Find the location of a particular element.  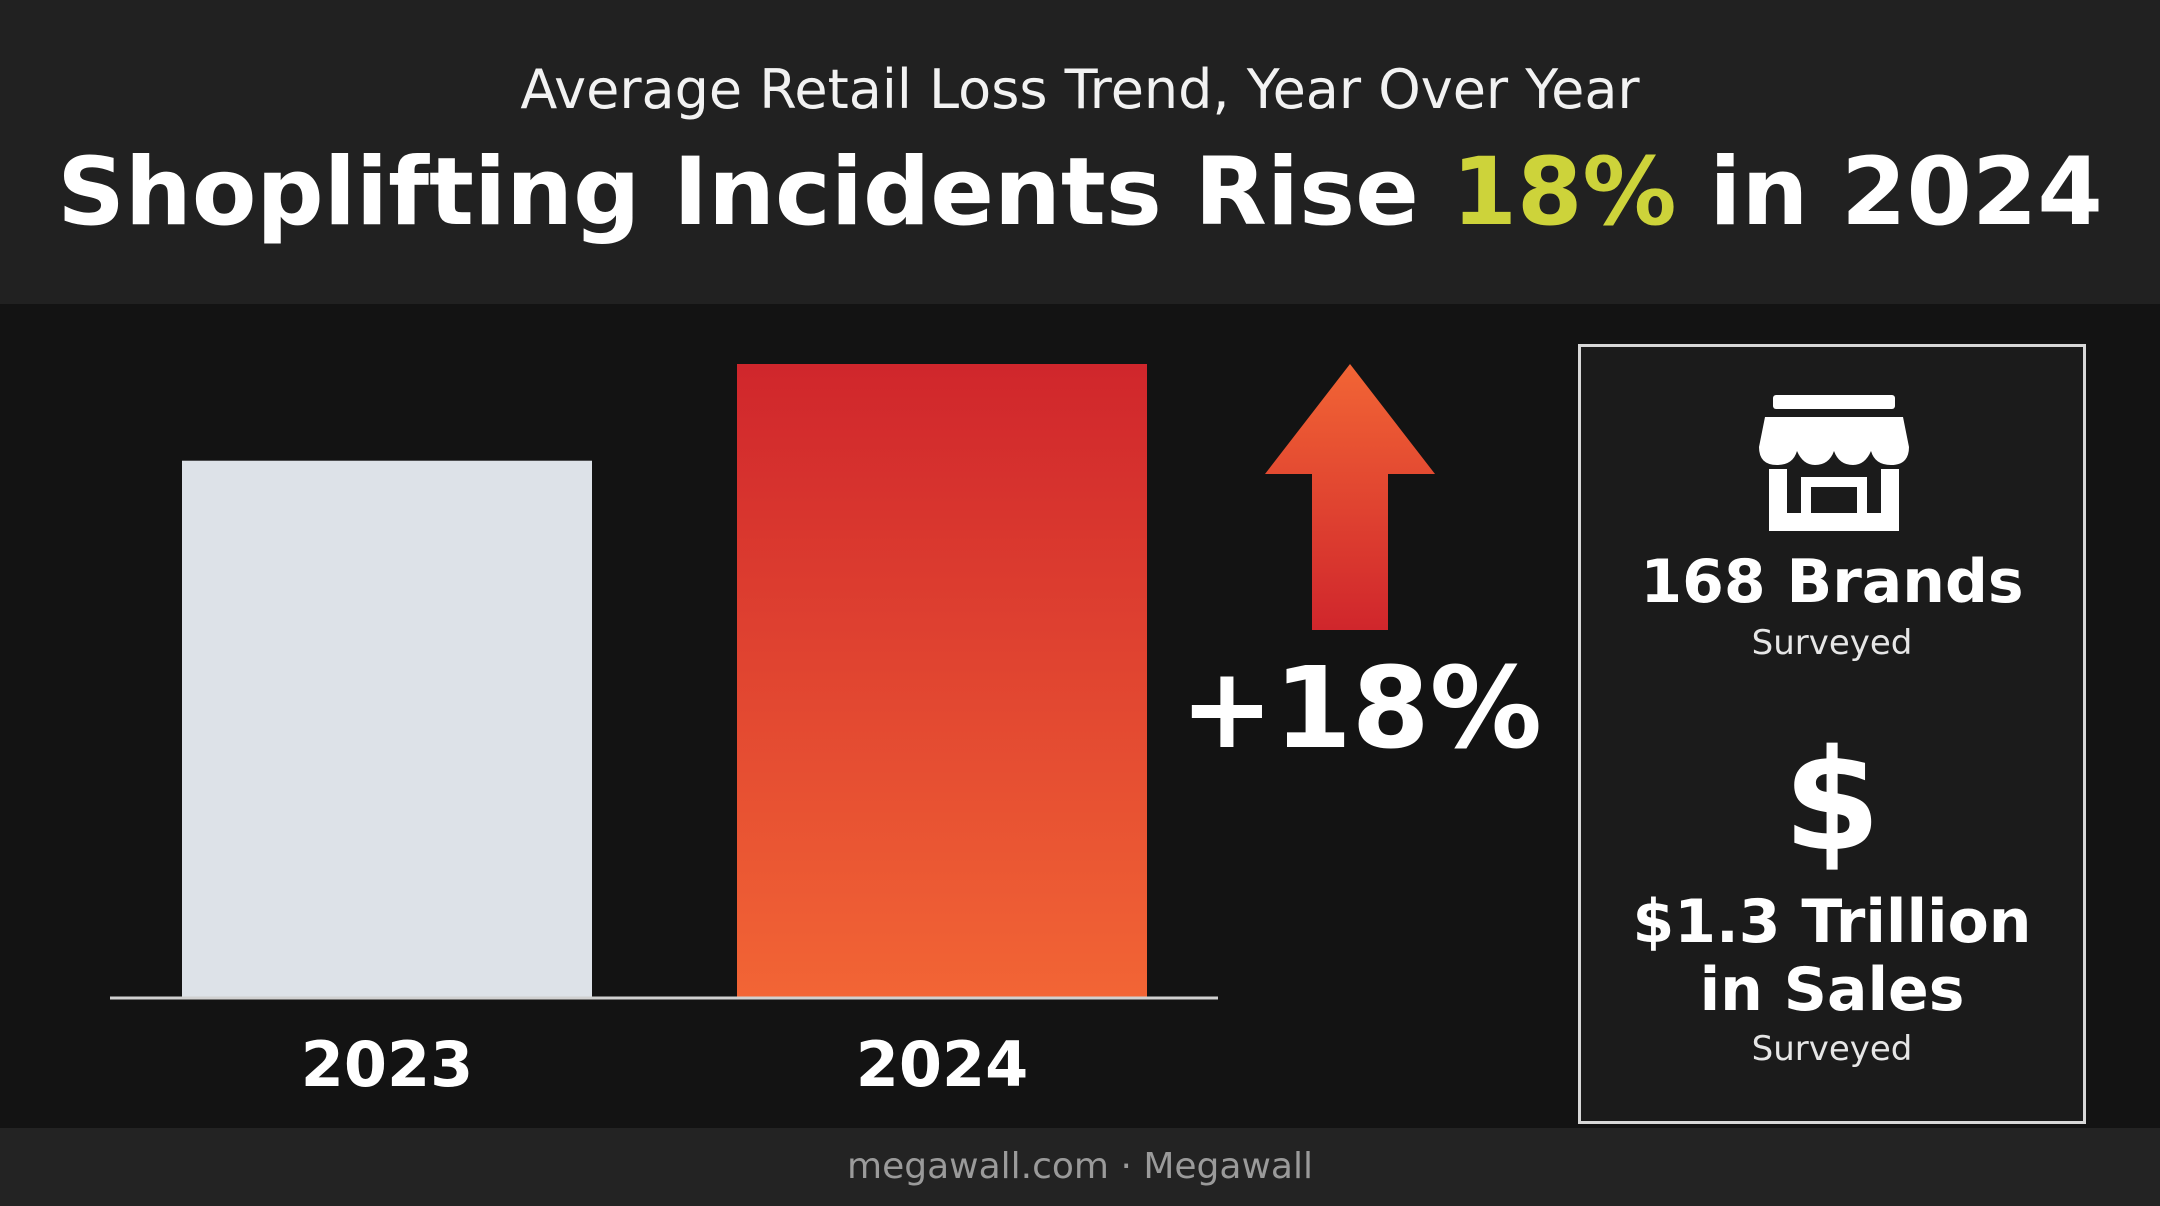

chart-title: Shoplifting Incidents Rise 18% in 2024 is located at coordinates (1080, 192).